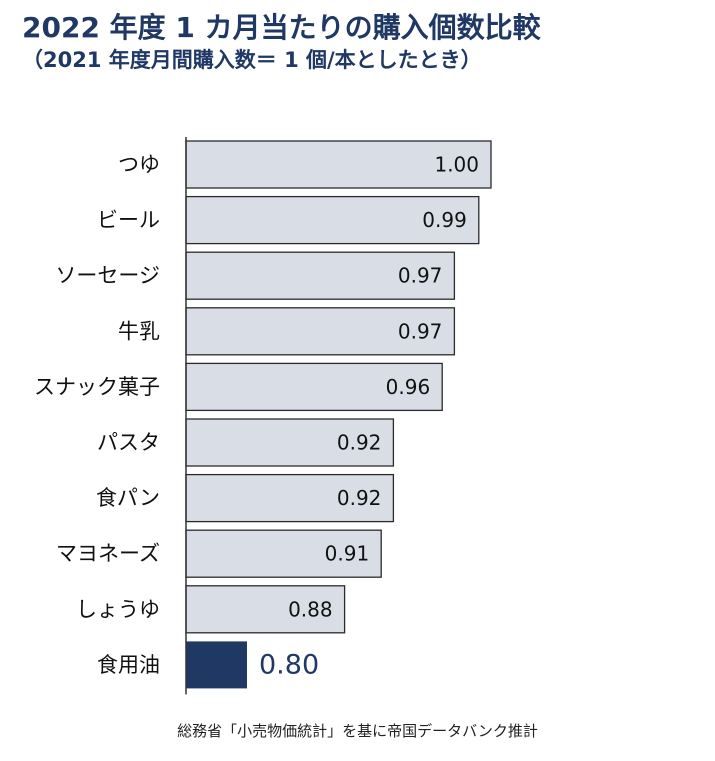 This screenshot has height=761, width=715. Describe the element at coordinates (252, 60) in the screenshot. I see `chart-subtitle: （2021 年度月間購入数＝ 1 個/本としたとき）` at that location.